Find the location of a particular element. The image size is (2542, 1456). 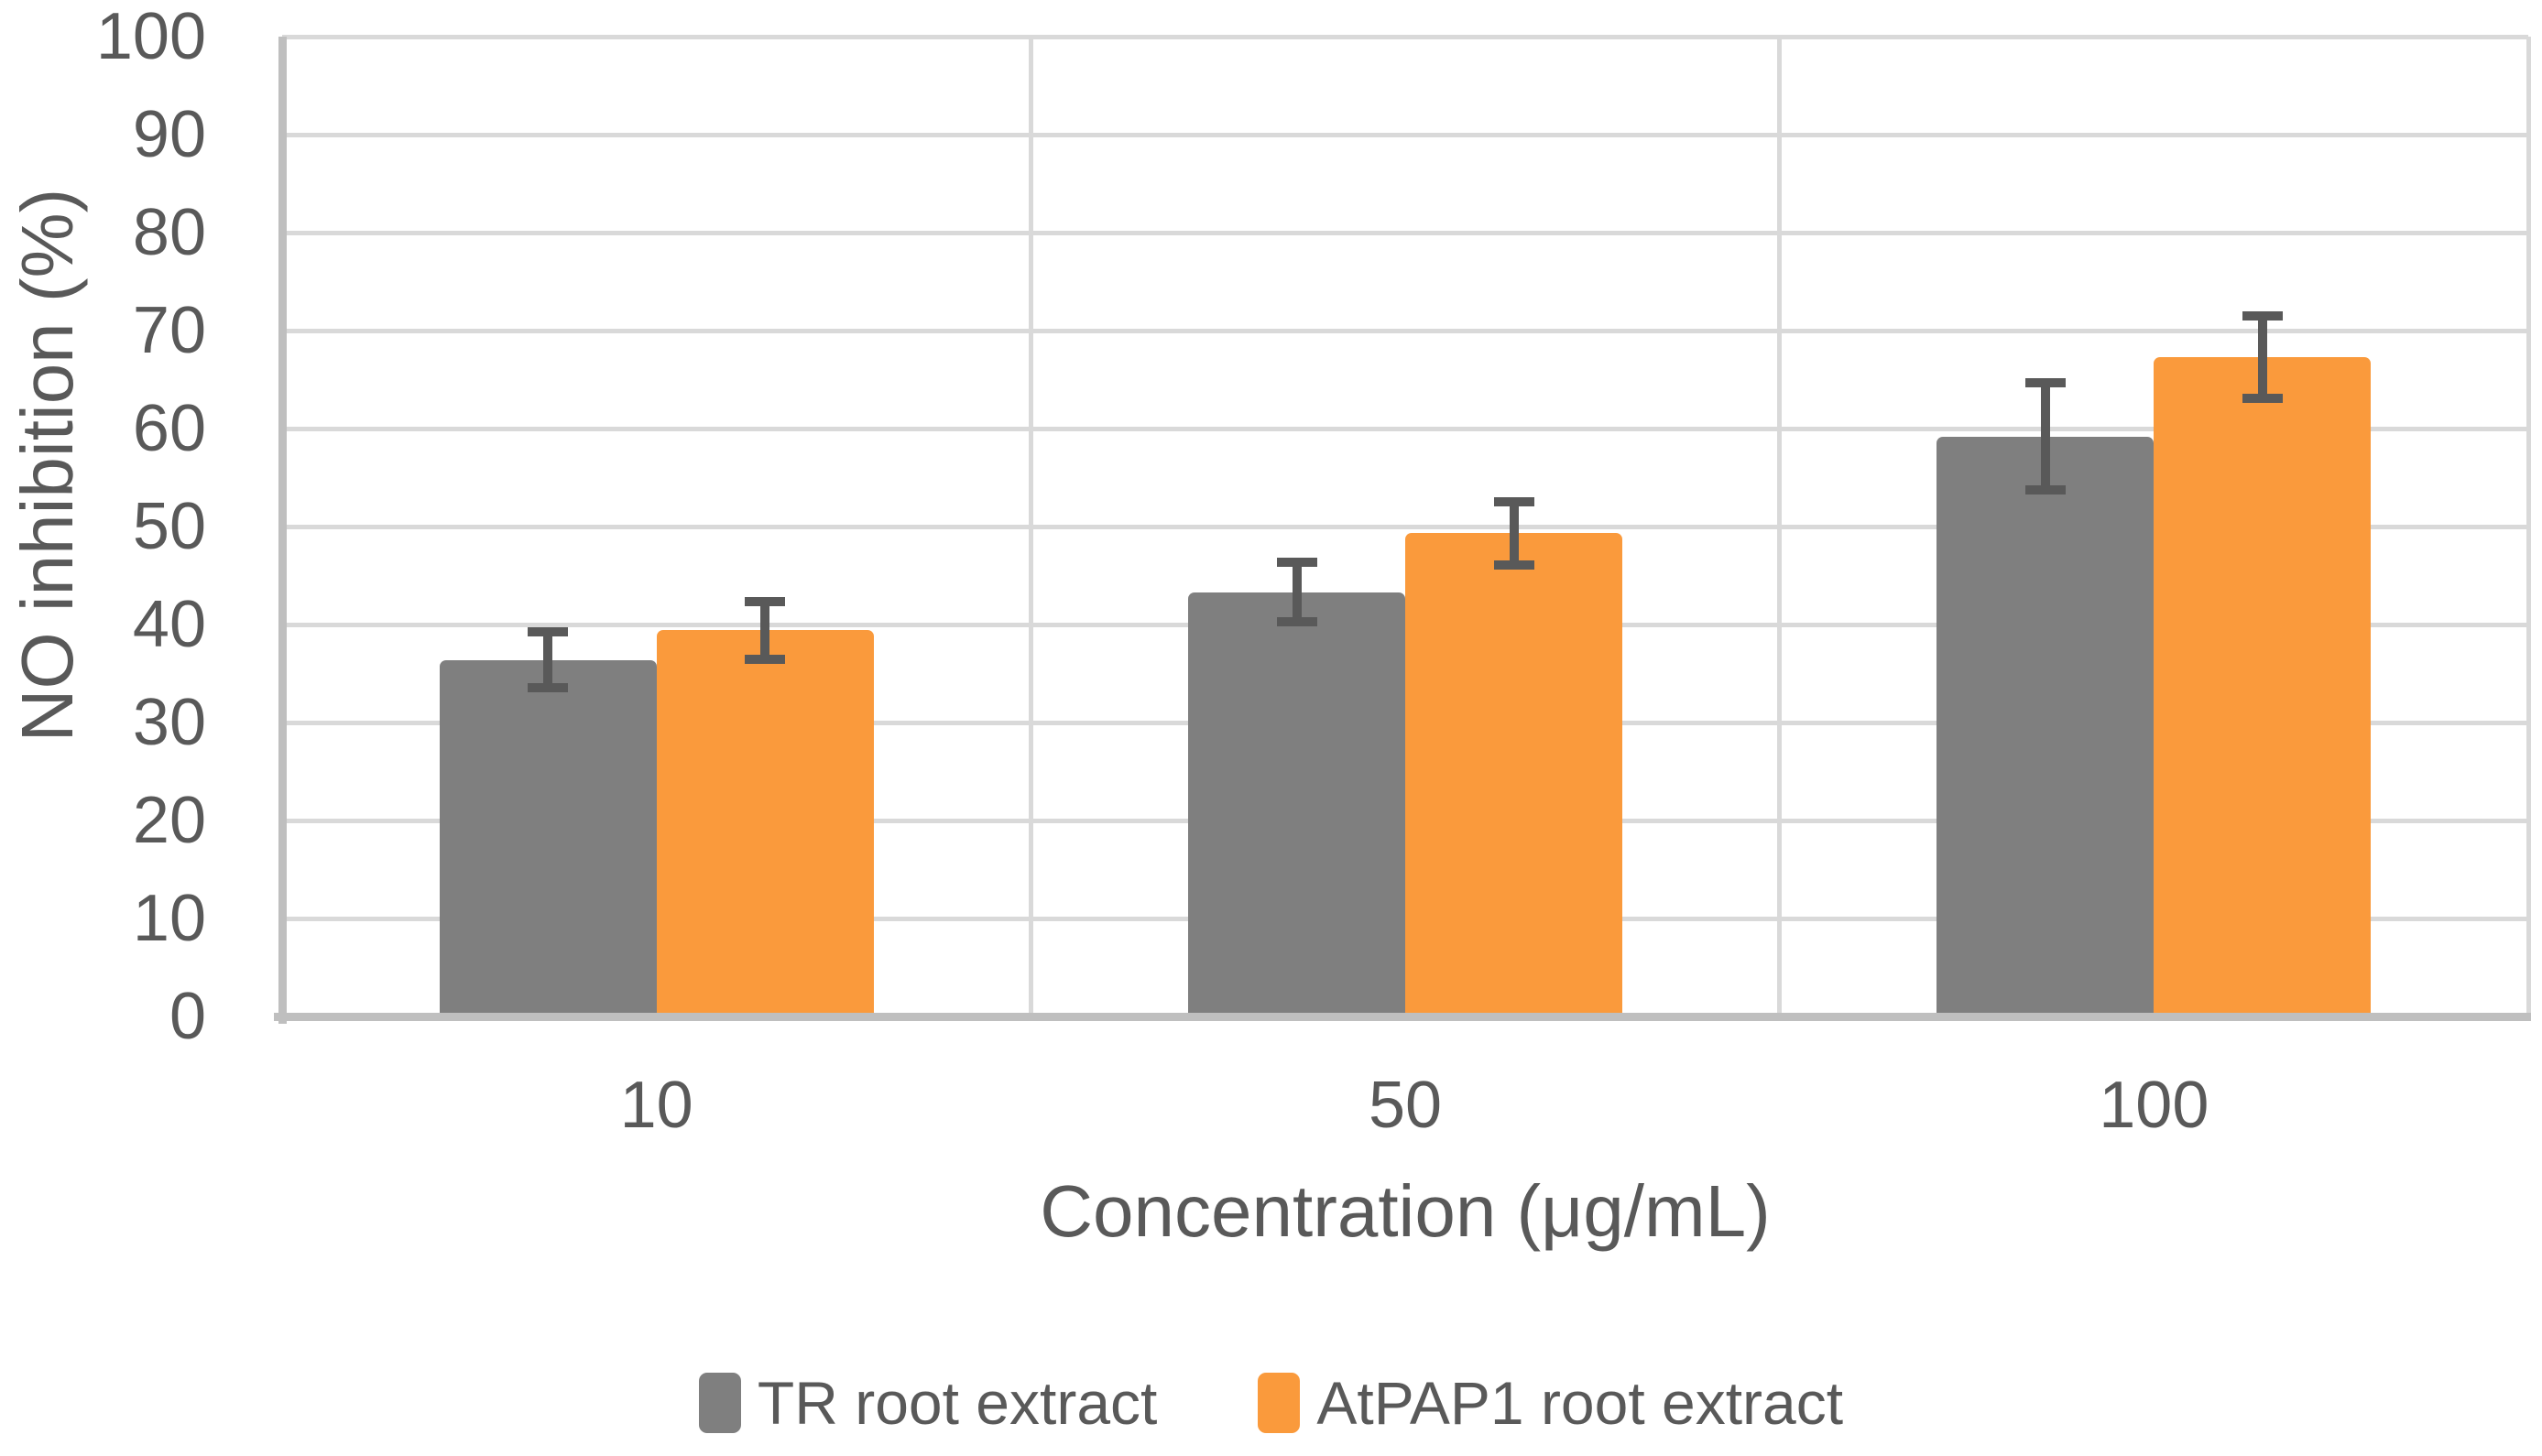

y-tick-label: 0 is located at coordinates (187, 1016).